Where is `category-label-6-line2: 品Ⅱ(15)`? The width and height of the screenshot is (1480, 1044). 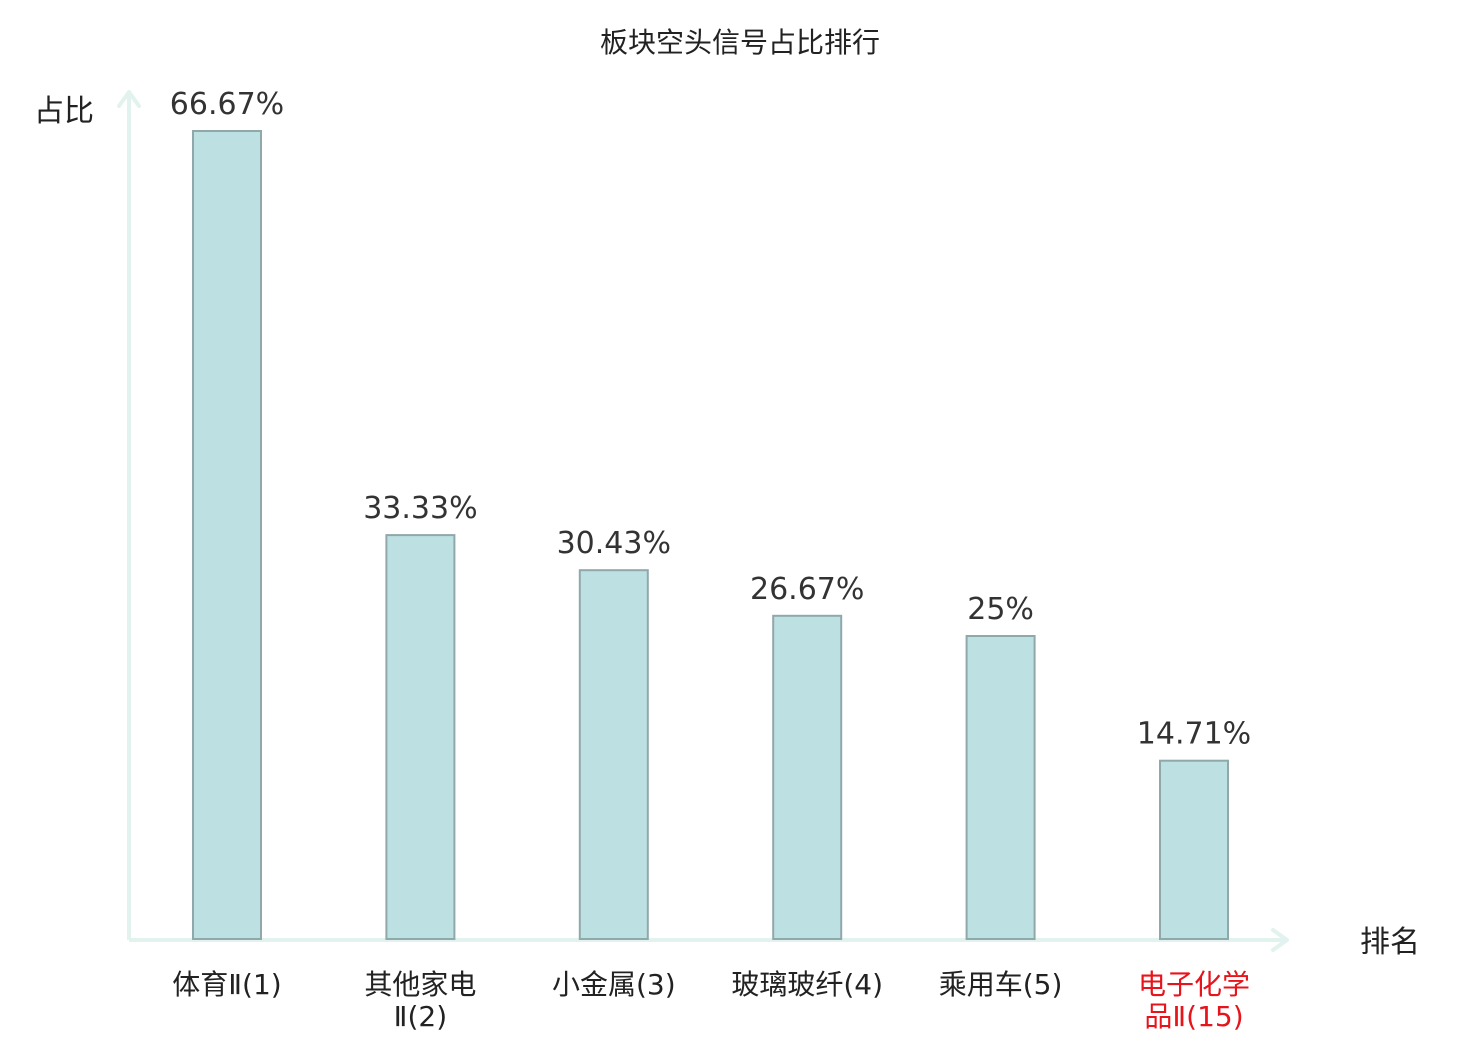
category-label-6-line2: 品Ⅱ(15) is located at coordinates (1193, 1016).